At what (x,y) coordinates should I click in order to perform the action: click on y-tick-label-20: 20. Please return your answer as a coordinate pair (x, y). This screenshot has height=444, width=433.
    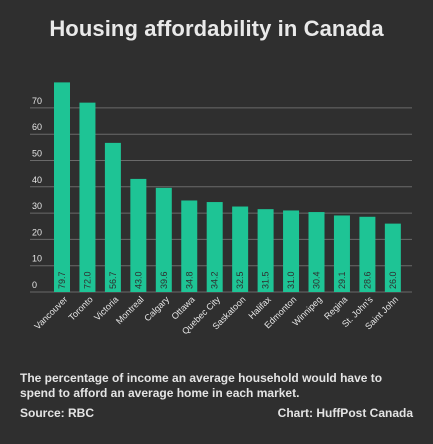
    Looking at the image, I should click on (37, 232).